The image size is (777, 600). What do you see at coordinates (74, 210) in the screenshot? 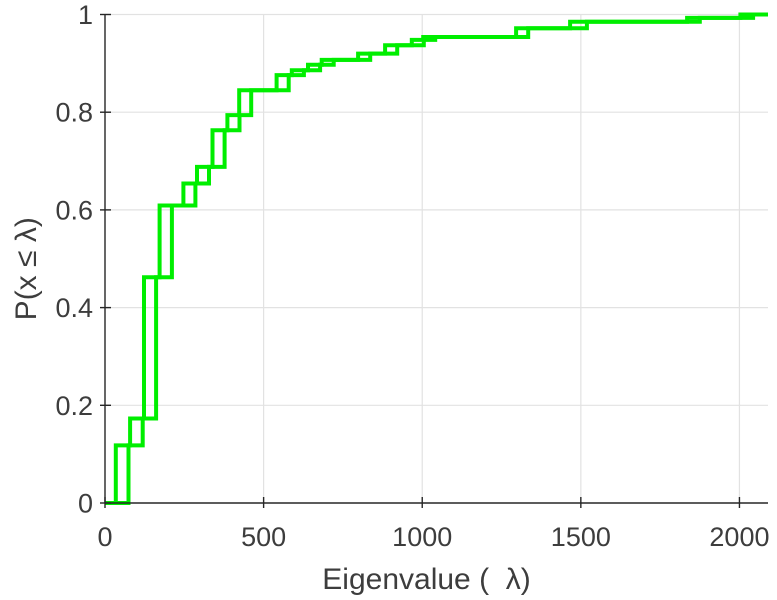
I see `y-tick-label: 0.6` at bounding box center [74, 210].